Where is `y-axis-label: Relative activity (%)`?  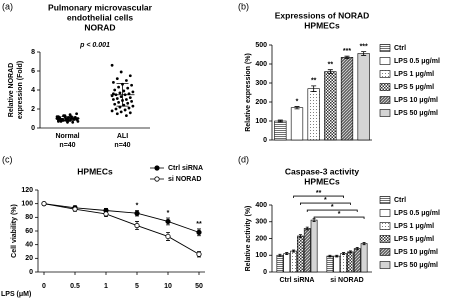 y-axis-label: Relative activity (%) is located at coordinates (248, 239).